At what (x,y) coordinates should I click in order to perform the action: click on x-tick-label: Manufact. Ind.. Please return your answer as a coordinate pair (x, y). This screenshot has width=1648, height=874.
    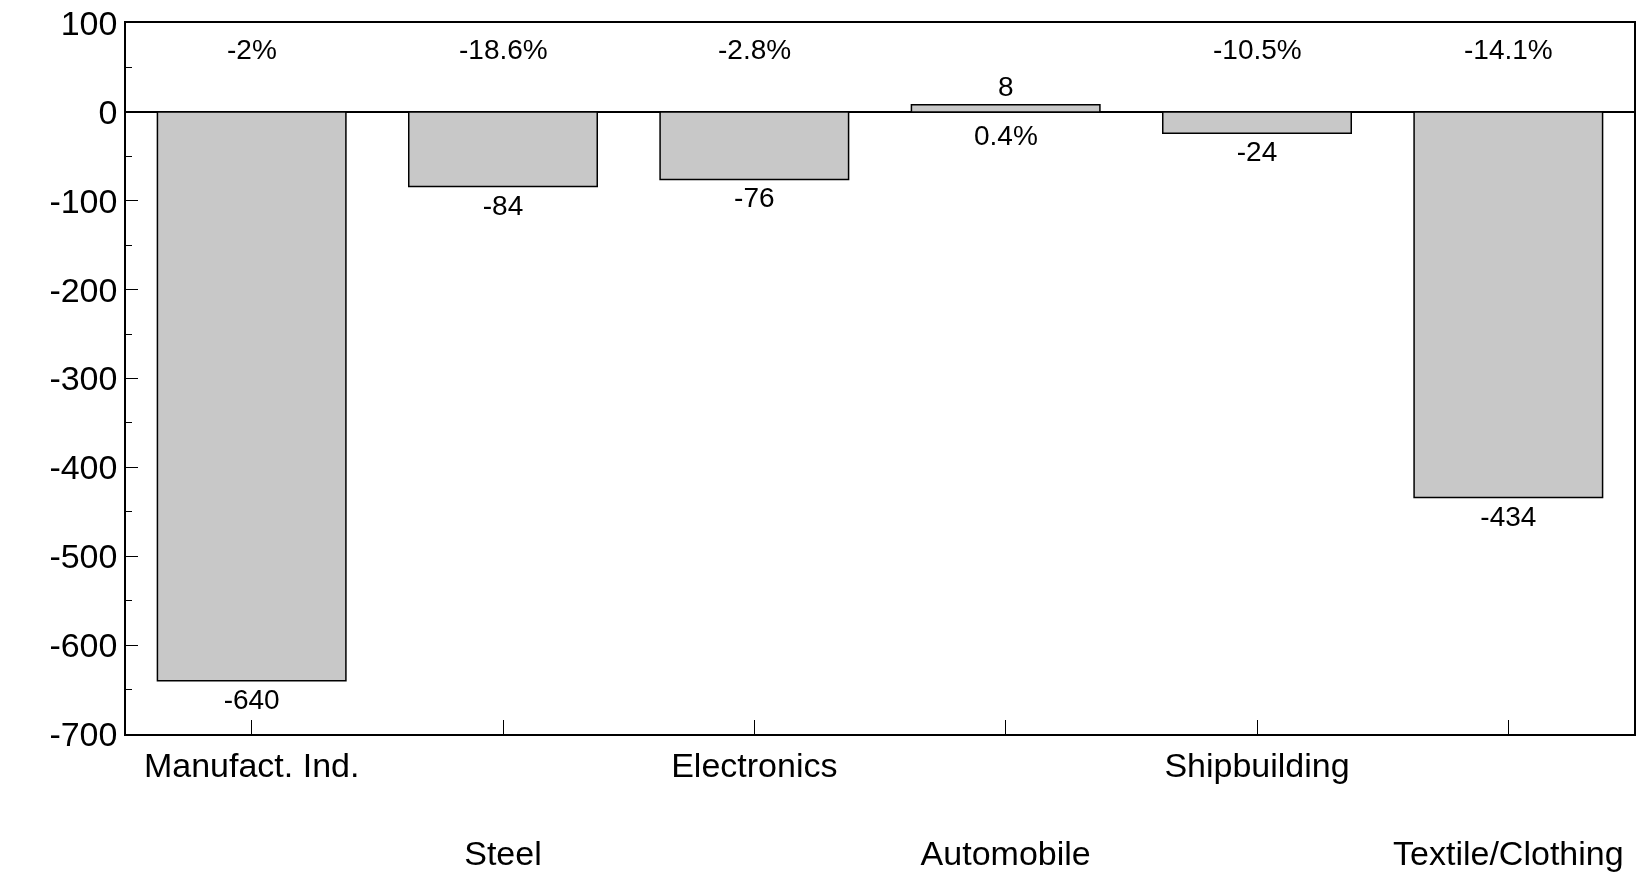
    Looking at the image, I should click on (251, 764).